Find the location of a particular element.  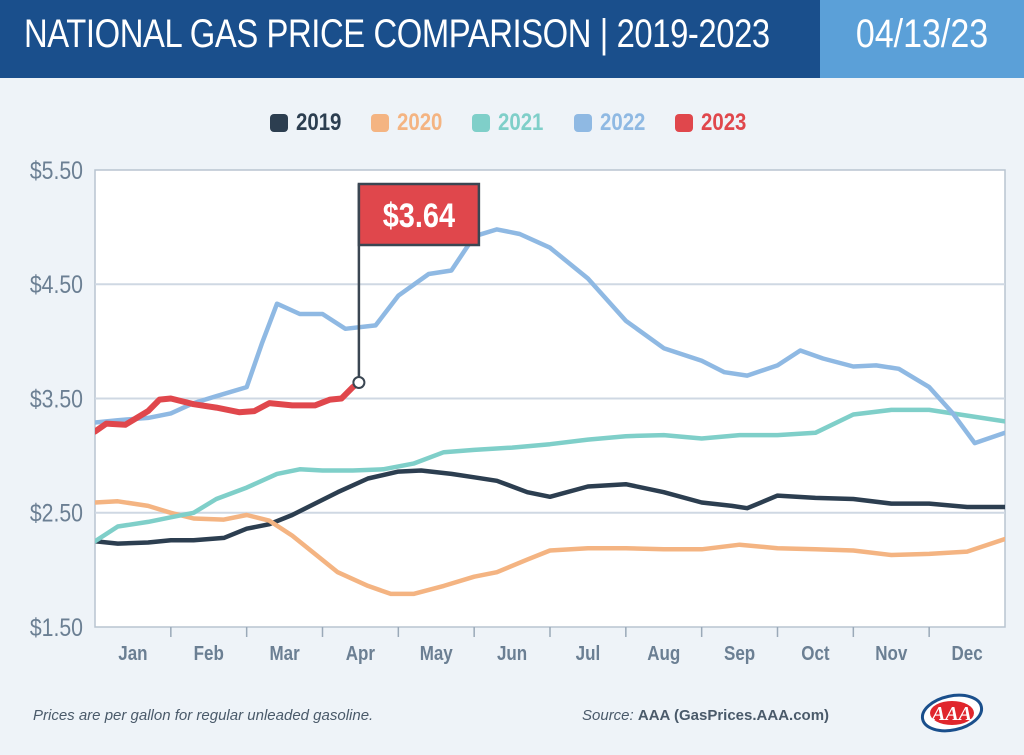

y-tick-label: $2.50 is located at coordinates (56, 513).